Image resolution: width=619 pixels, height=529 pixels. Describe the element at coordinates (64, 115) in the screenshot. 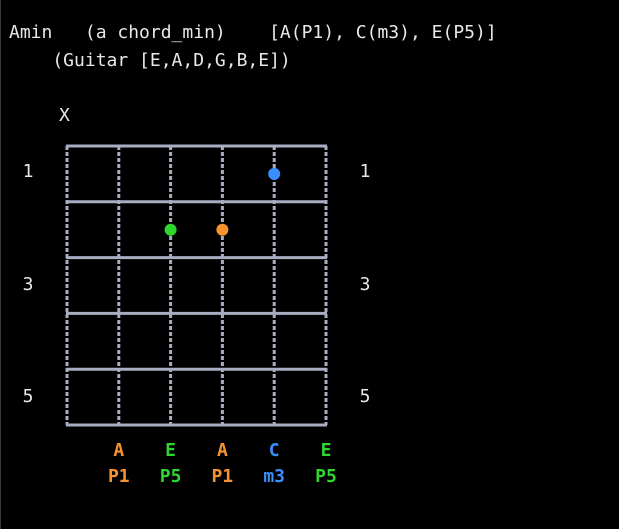

I see `muted-string-marker: X` at that location.